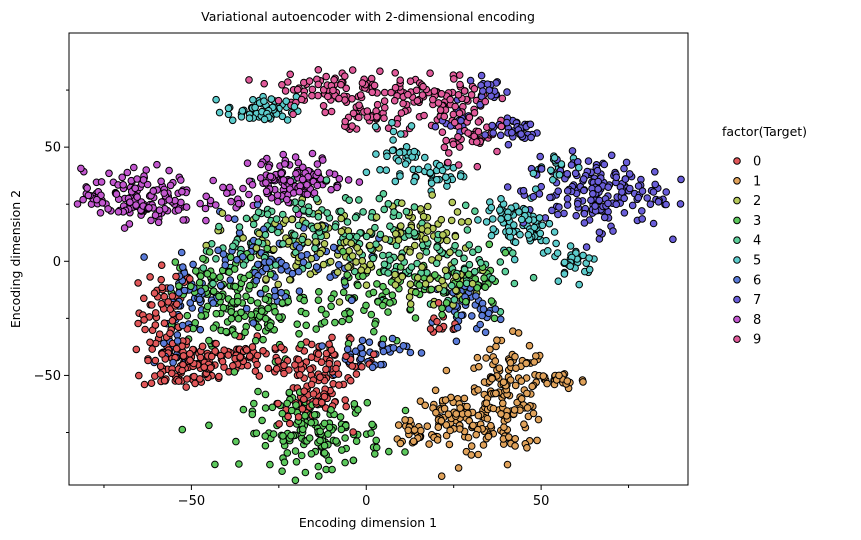 This screenshot has width=861, height=540. I want to click on legend-title: factor(Target), so click(764, 131).